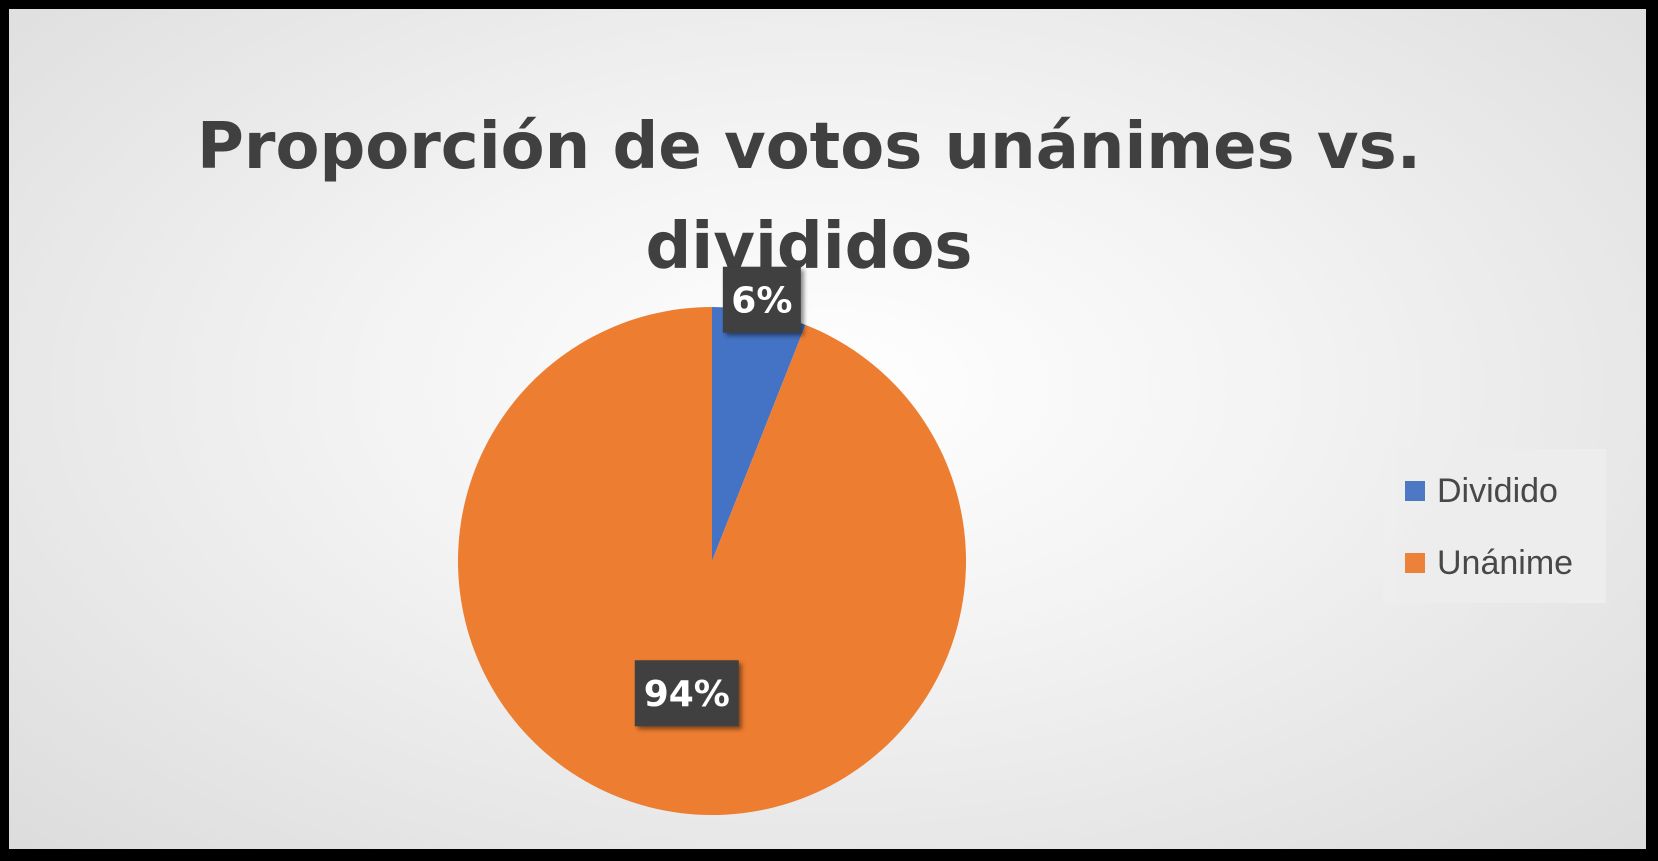 Image resolution: width=1658 pixels, height=861 pixels. I want to click on legend-item-unanime: Unánime, so click(1489, 563).